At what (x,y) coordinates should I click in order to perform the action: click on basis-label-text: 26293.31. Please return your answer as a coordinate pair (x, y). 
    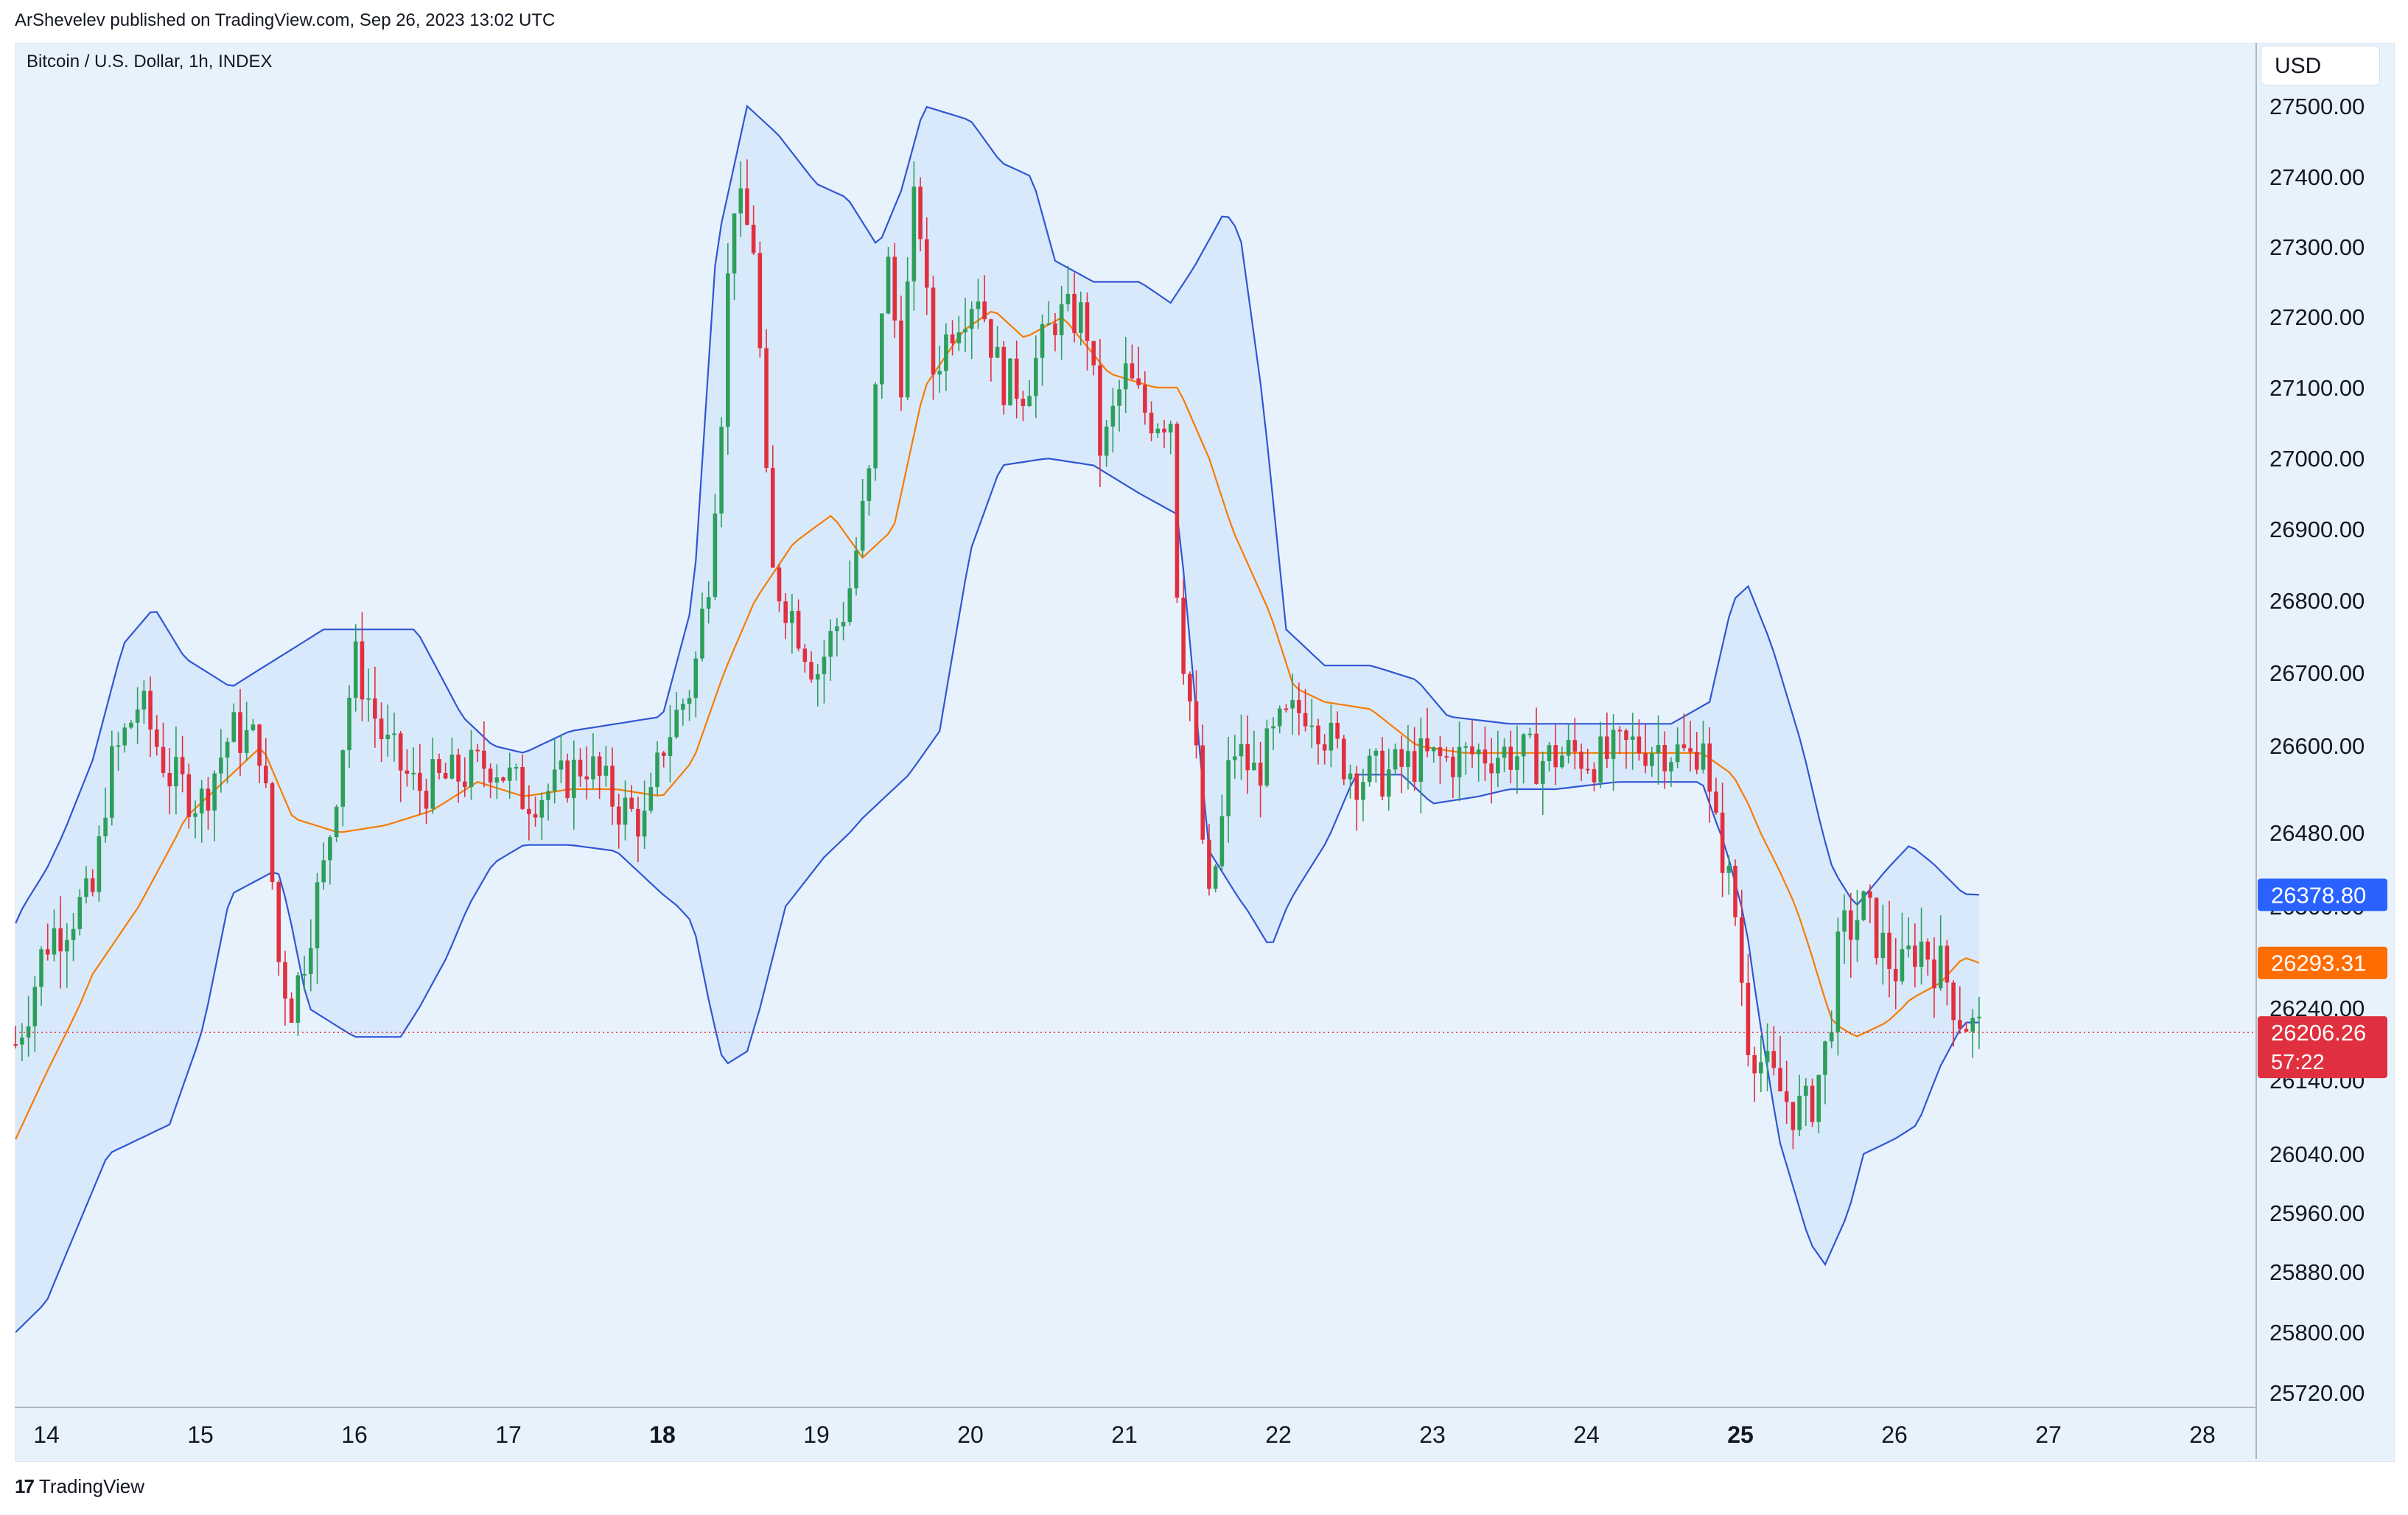
    Looking at the image, I should click on (2318, 963).